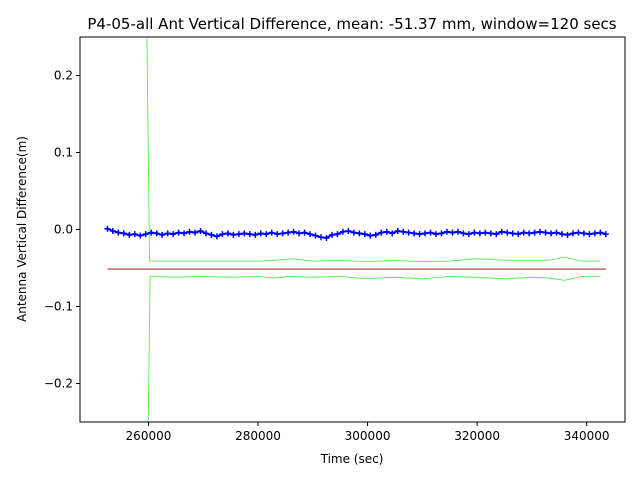 The image size is (640, 480). I want to click on x-tick-label: 260000, so click(149, 436).